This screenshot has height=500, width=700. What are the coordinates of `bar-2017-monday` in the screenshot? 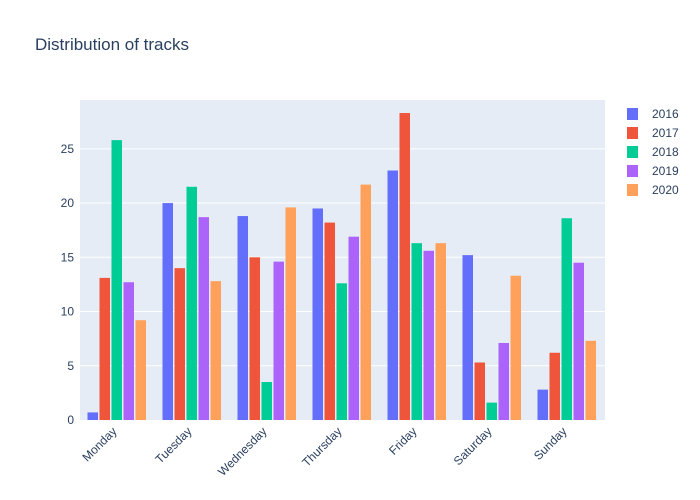 It's located at (104, 348).